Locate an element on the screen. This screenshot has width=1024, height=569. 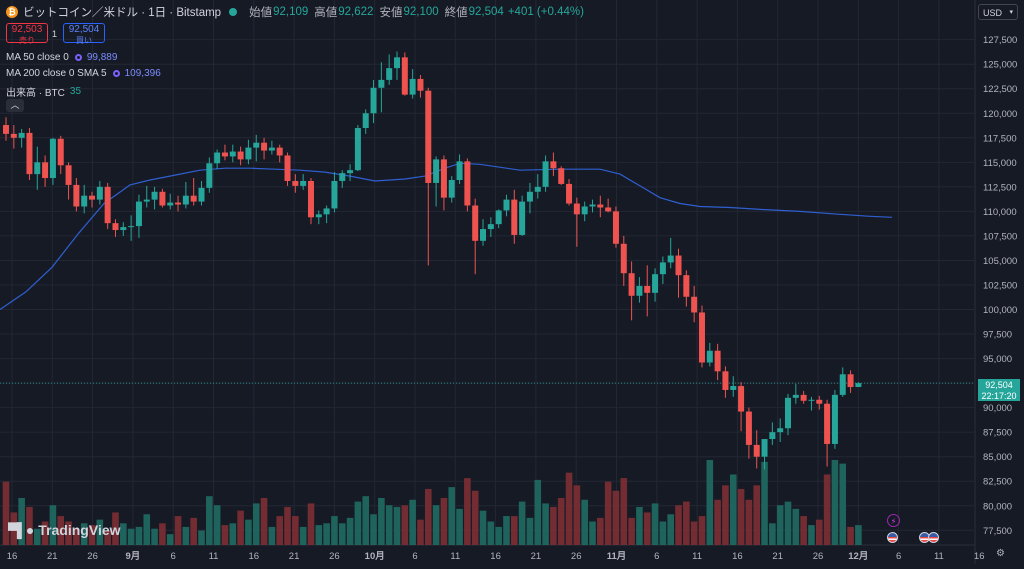
price-tick-label: 85,000 is located at coordinates (997, 457).